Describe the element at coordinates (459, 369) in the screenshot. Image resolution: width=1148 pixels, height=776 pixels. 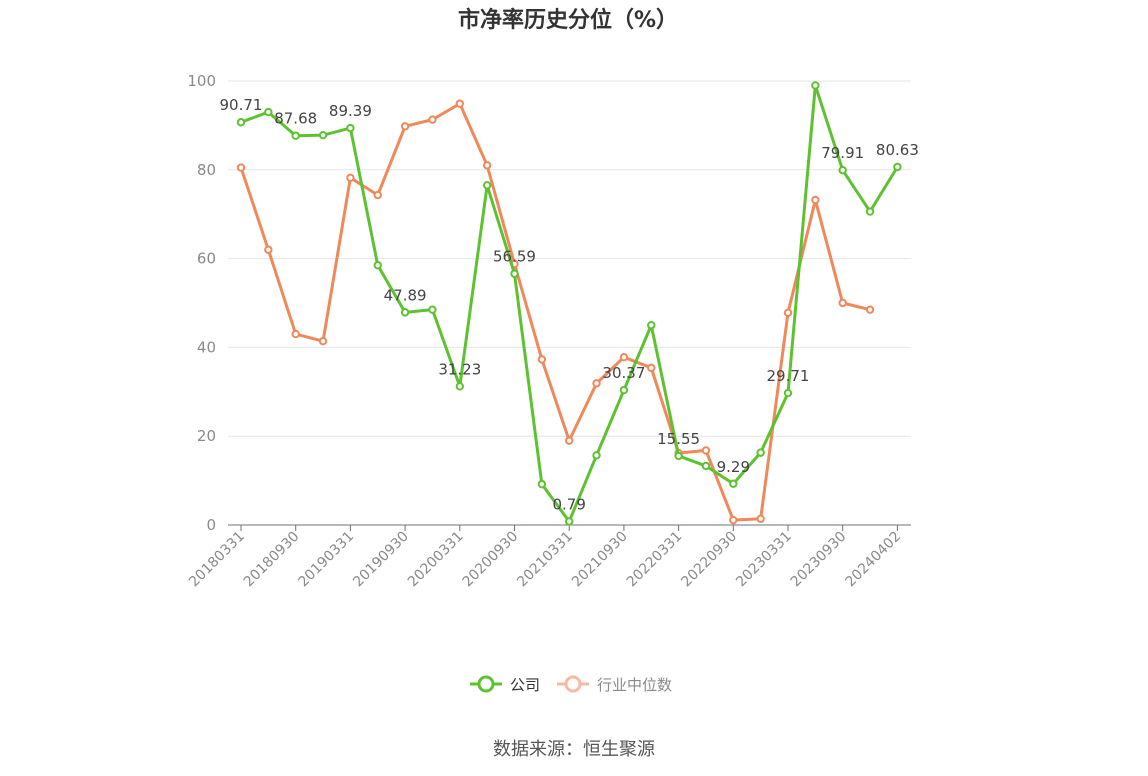
I see `data-label: 31.23` at that location.